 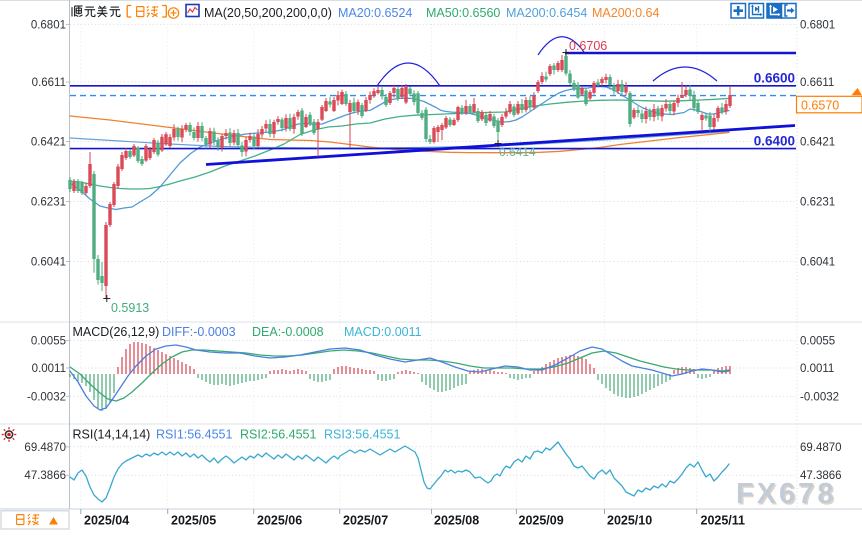 What do you see at coordinates (629, 521) in the screenshot?
I see `svg-text: 2025/10` at bounding box center [629, 521].